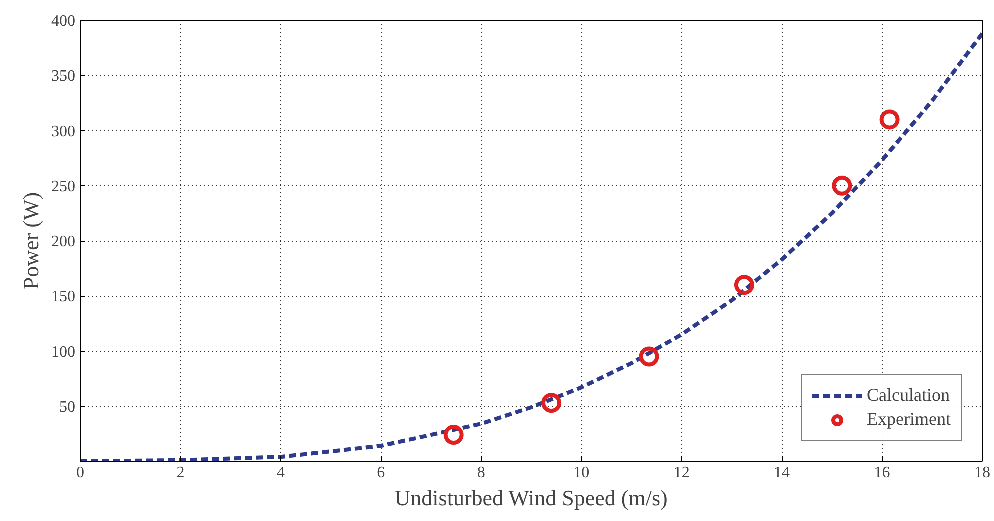 This screenshot has height=521, width=994. Describe the element at coordinates (682, 473) in the screenshot. I see `x-tick-label: 12` at that location.